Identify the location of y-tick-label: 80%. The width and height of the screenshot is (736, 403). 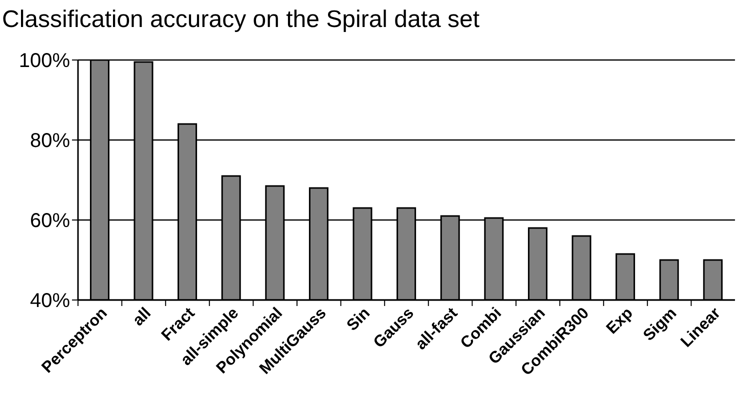
(50, 141).